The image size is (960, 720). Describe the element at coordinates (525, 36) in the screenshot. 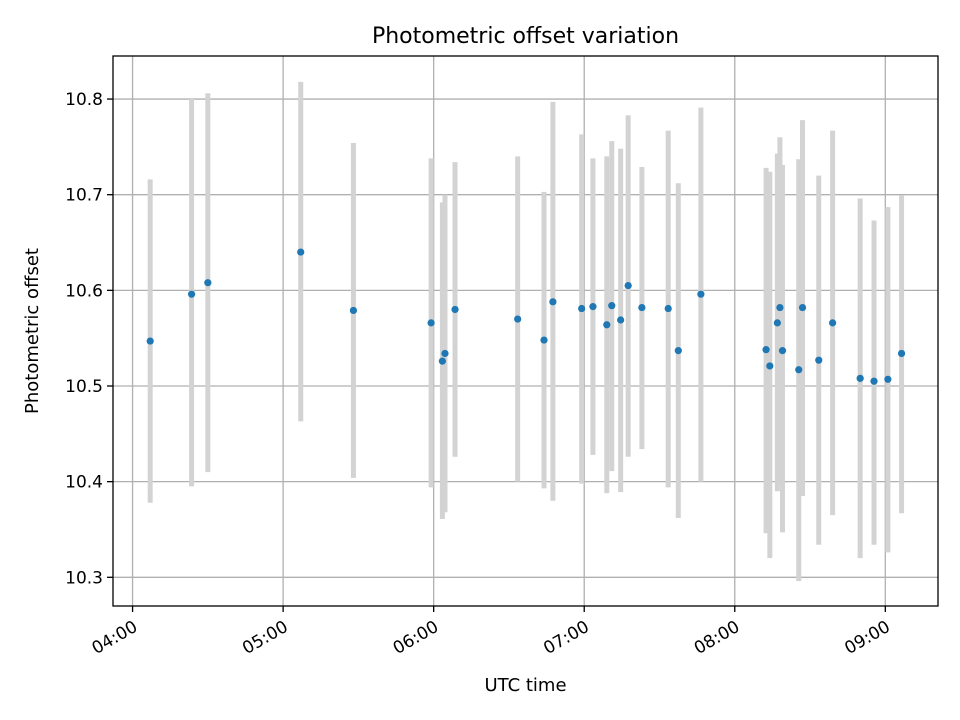

I see `chart-title: Photometric offset variation` at that location.